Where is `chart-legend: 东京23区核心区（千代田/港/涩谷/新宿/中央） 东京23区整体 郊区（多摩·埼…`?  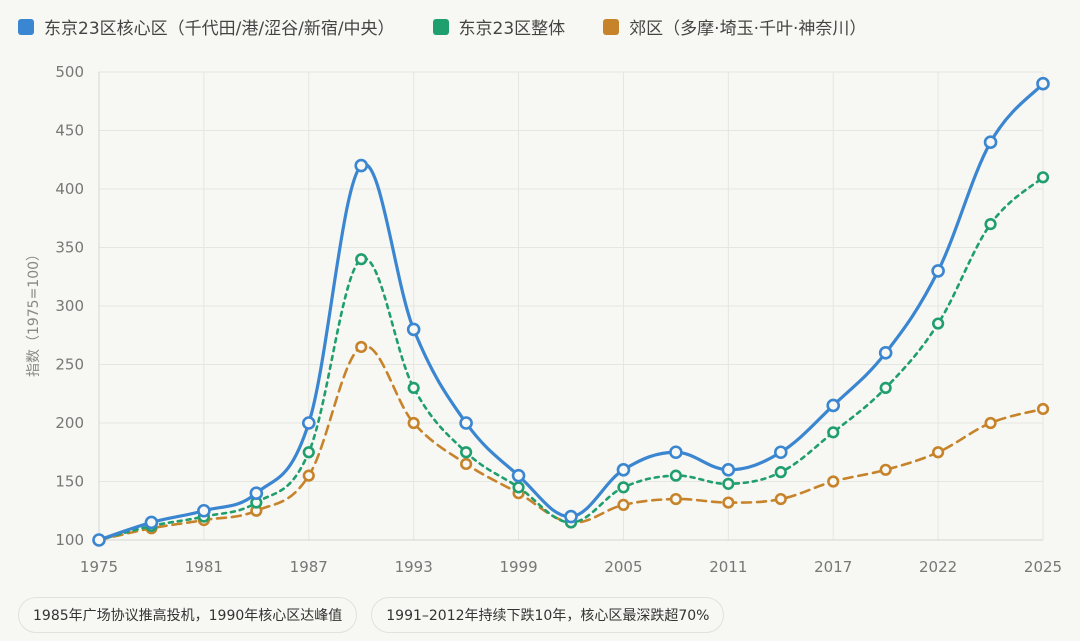
chart-legend: 东京23区核心区（千代田/港/涩谷/新宿/中央） 东京23区整体 郊区（多摩·埼… is located at coordinates (461, 26).